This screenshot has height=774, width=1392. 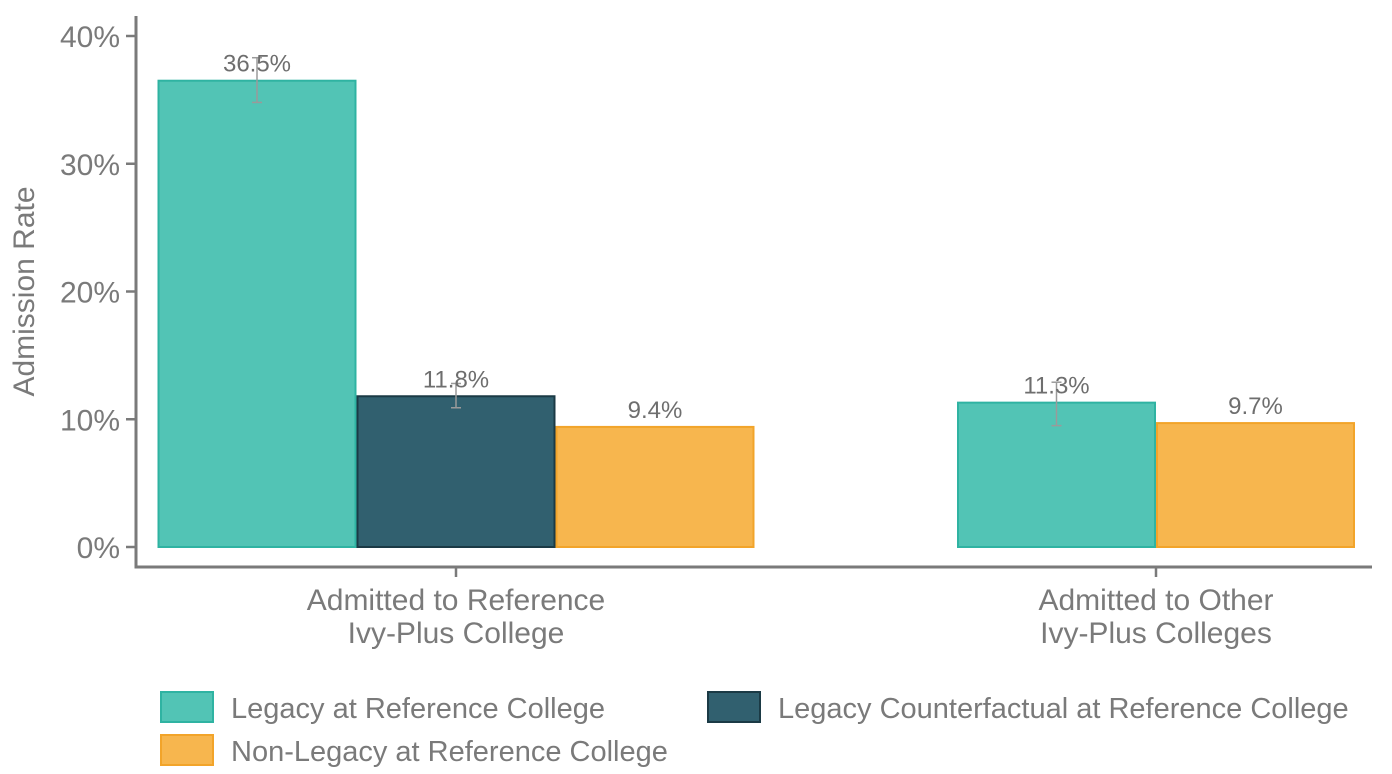 I want to click on y-tick-label: 40%, so click(x=90, y=37).